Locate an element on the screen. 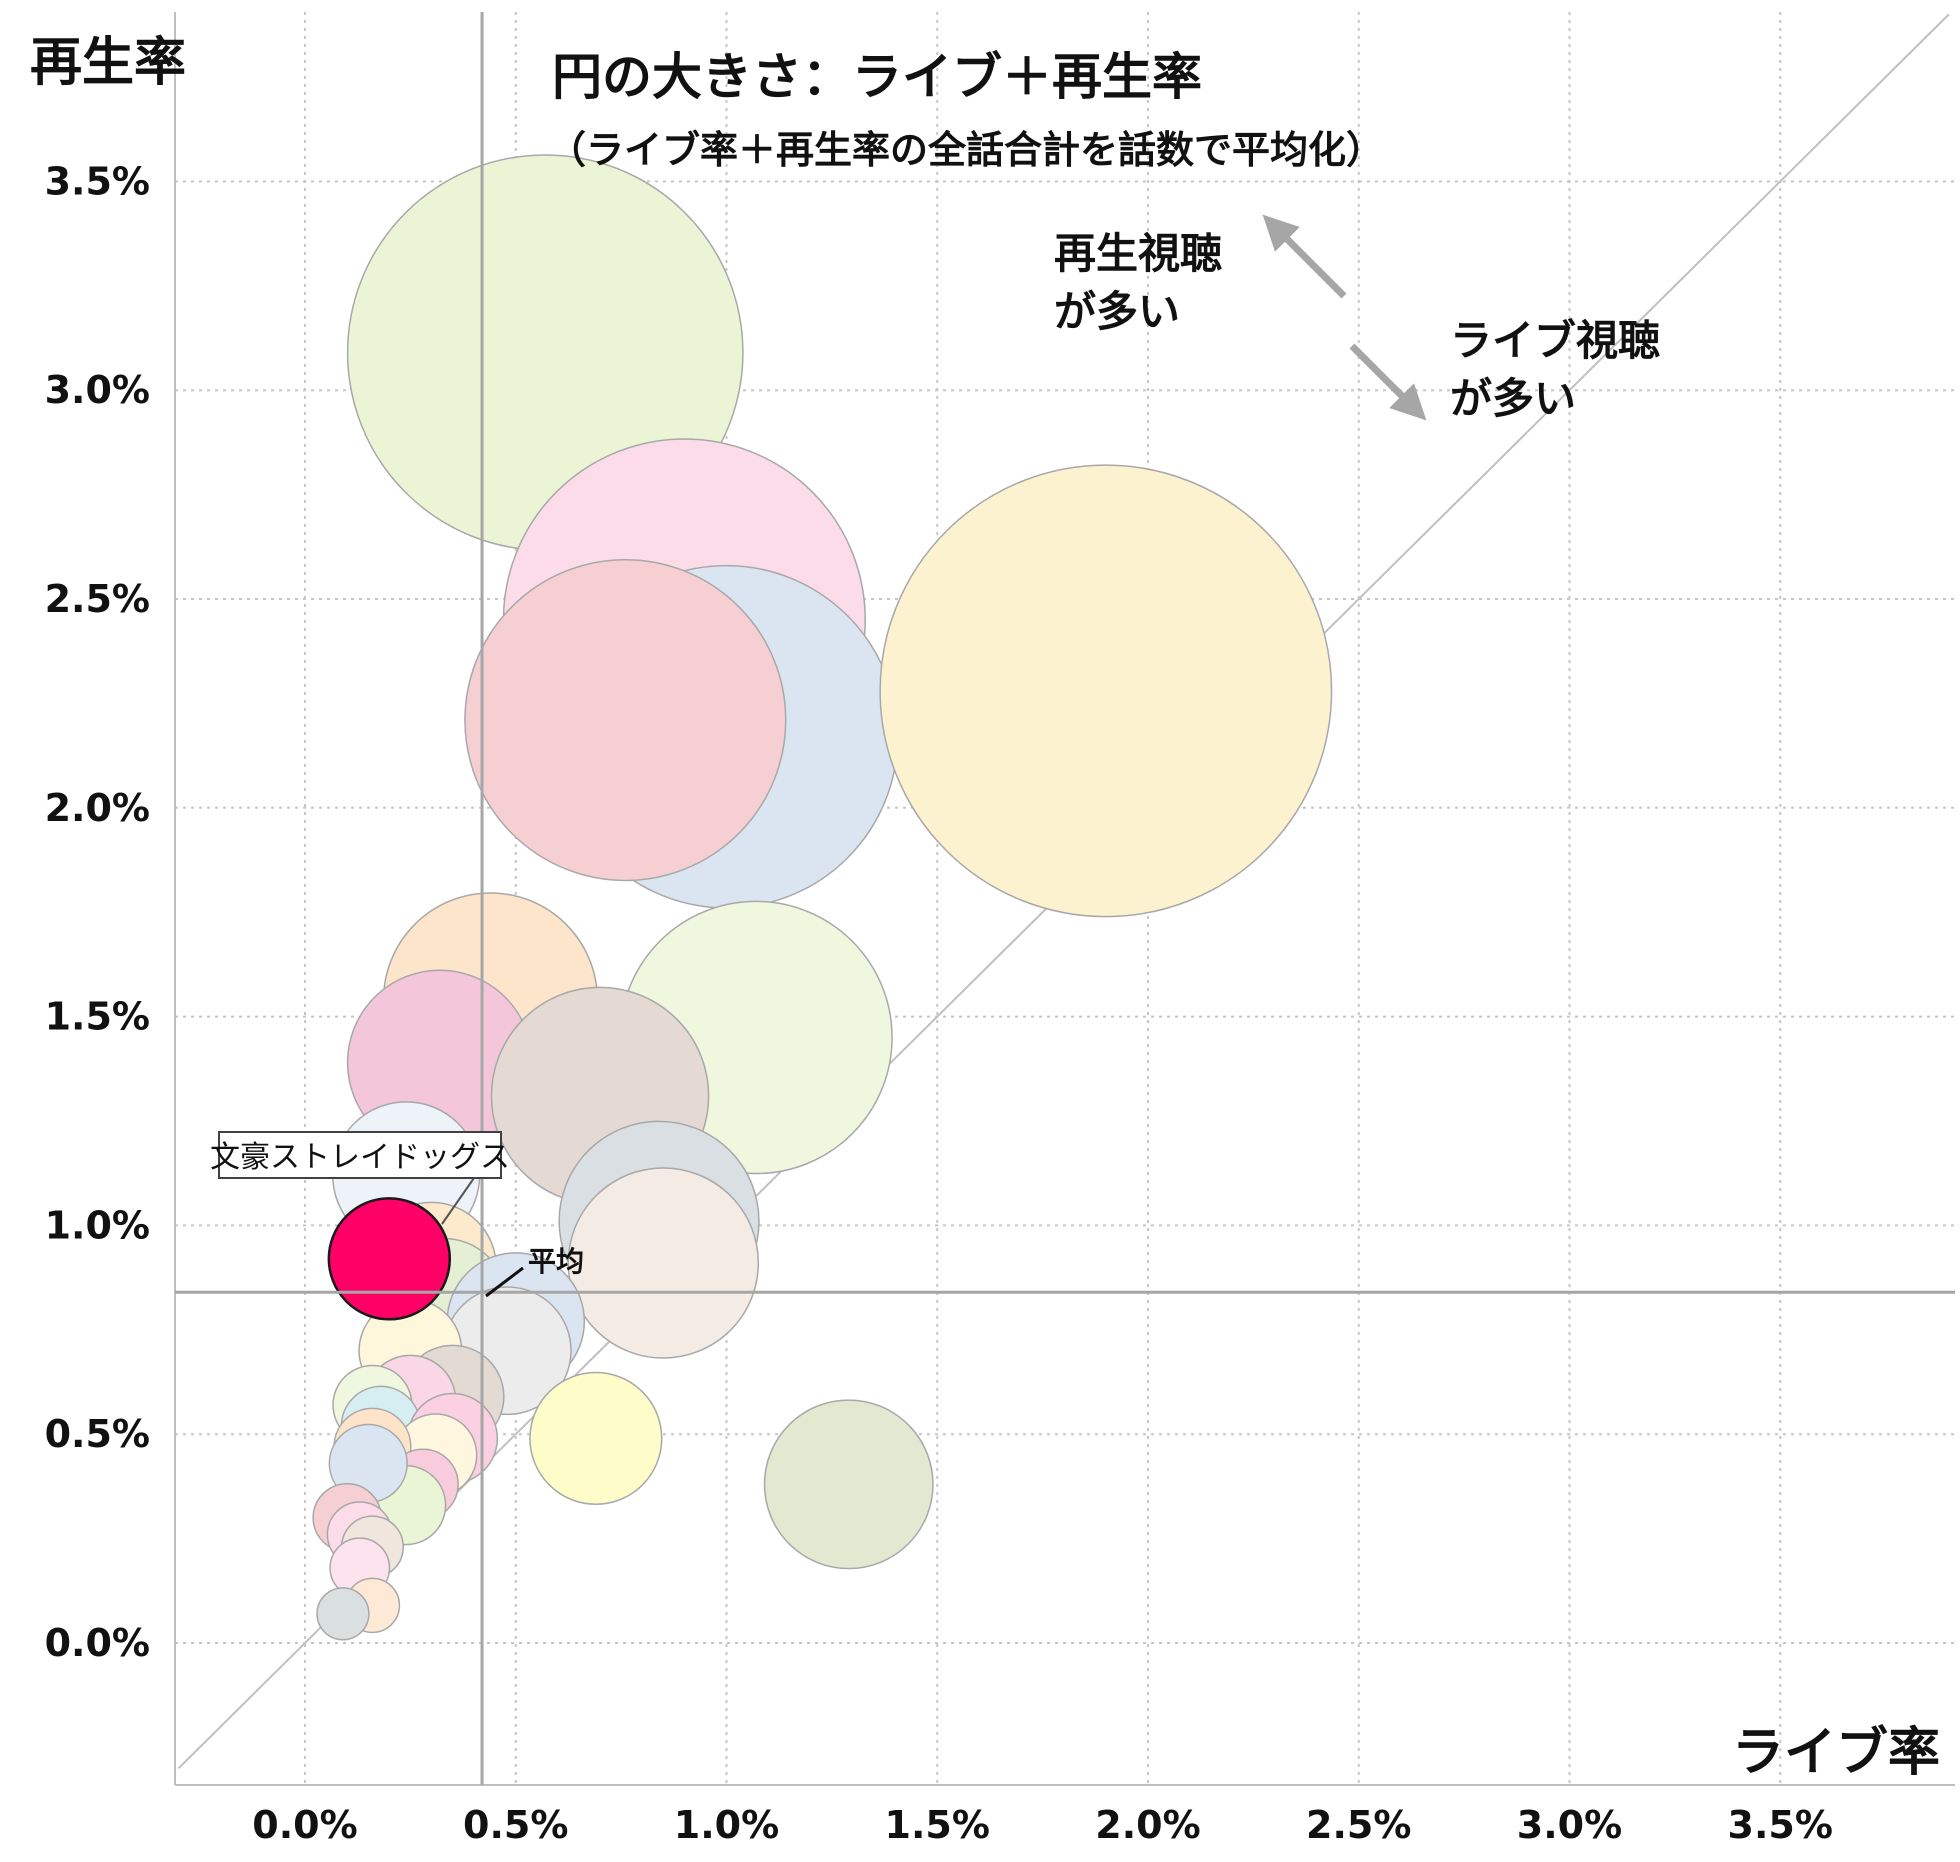 This screenshot has width=1960, height=1862. lower-arrow is located at coordinates (1388, 382).